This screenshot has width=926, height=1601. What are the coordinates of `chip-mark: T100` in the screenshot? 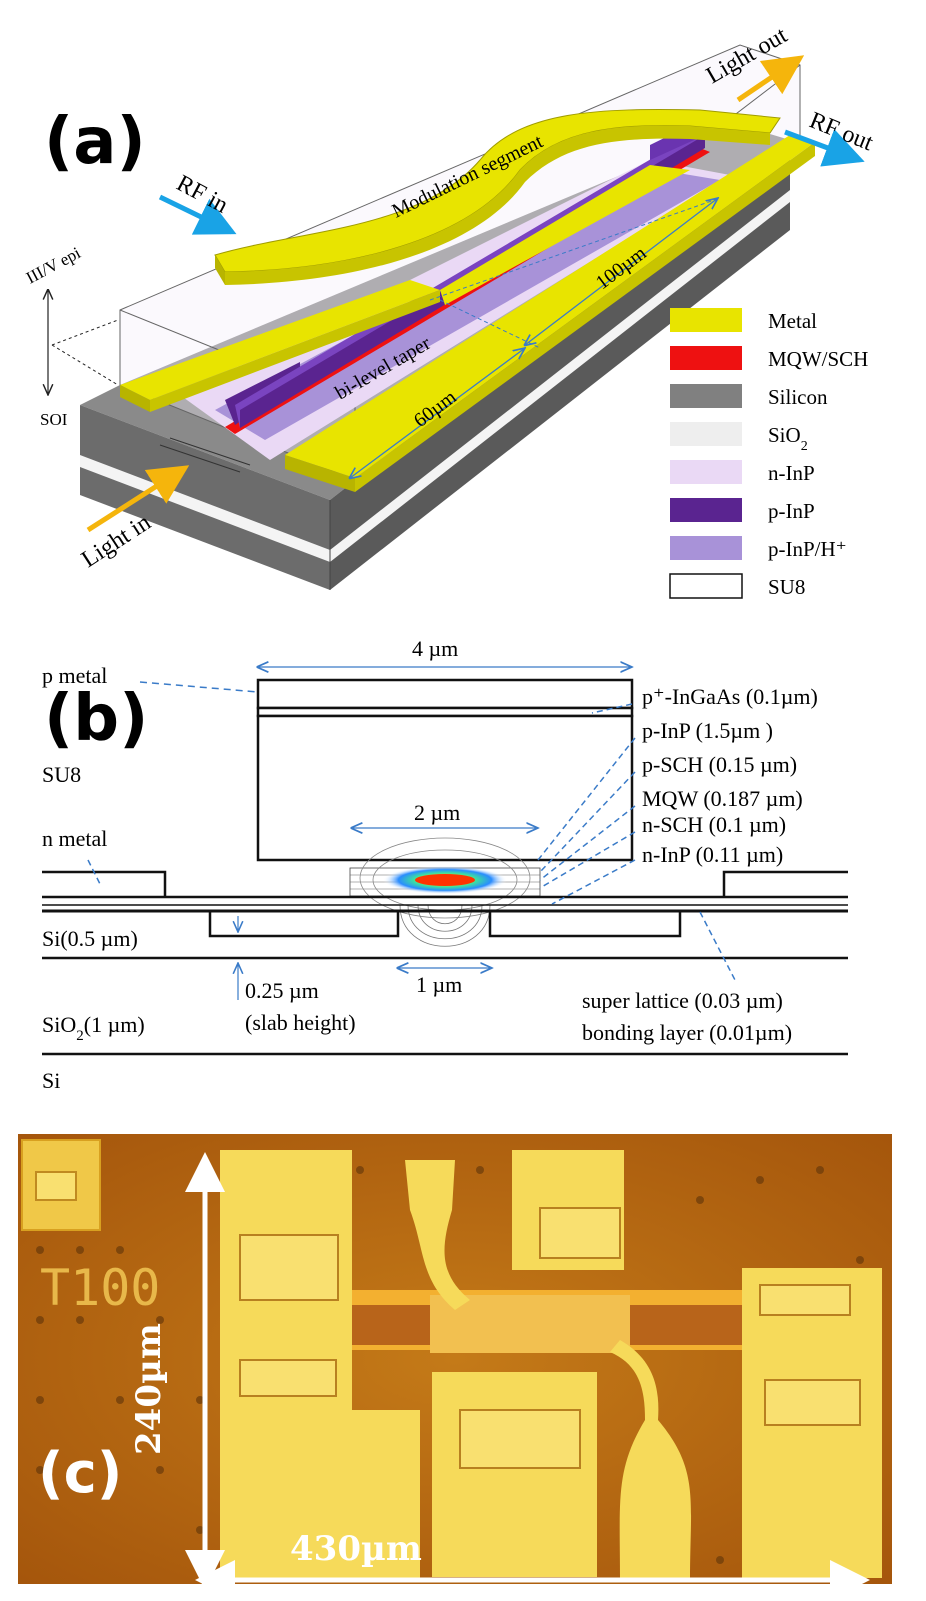 It's located at (100, 1288).